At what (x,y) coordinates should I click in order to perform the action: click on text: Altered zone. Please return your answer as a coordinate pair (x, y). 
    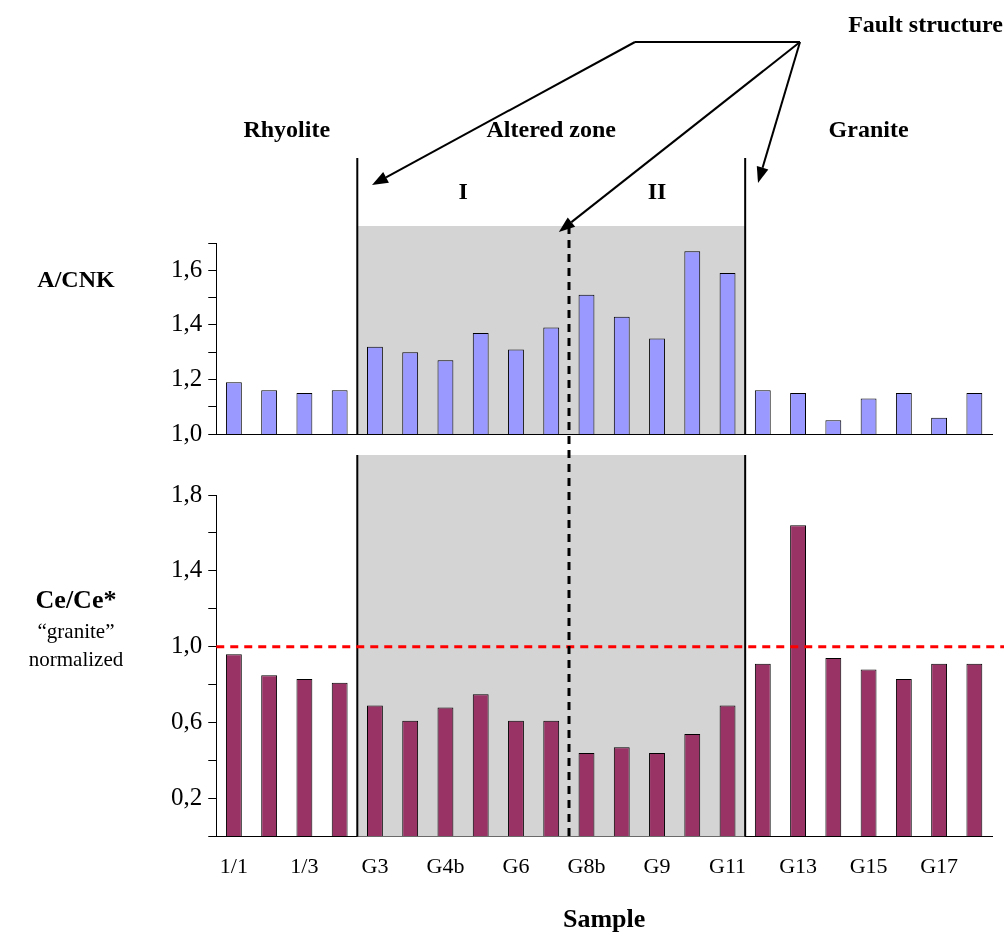
    Looking at the image, I should click on (551, 129).